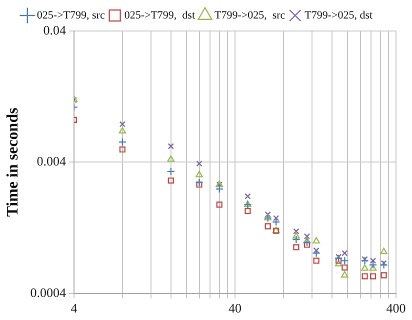 Image resolution: width=412 pixels, height=320 pixels. Describe the element at coordinates (70, 15) in the screenshot. I see `legend-label: 025->T799, src` at that location.